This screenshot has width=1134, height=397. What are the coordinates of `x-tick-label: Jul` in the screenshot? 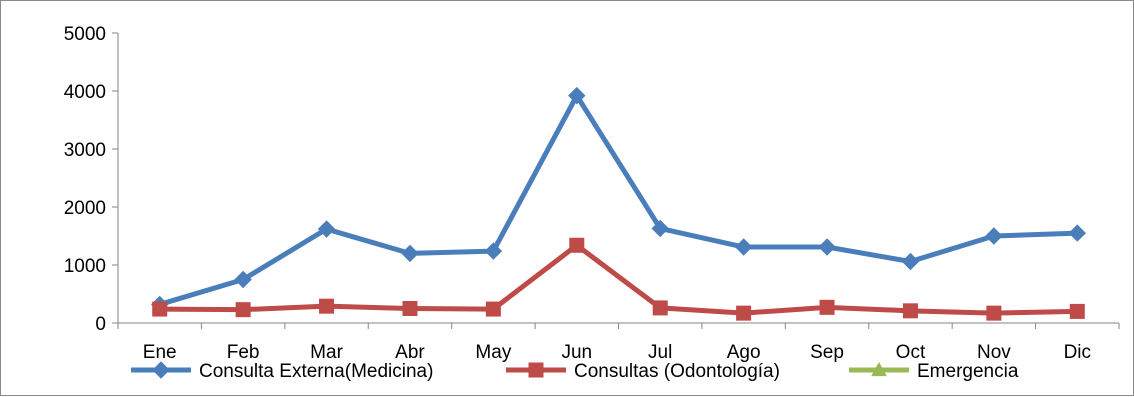 It's located at (660, 352).